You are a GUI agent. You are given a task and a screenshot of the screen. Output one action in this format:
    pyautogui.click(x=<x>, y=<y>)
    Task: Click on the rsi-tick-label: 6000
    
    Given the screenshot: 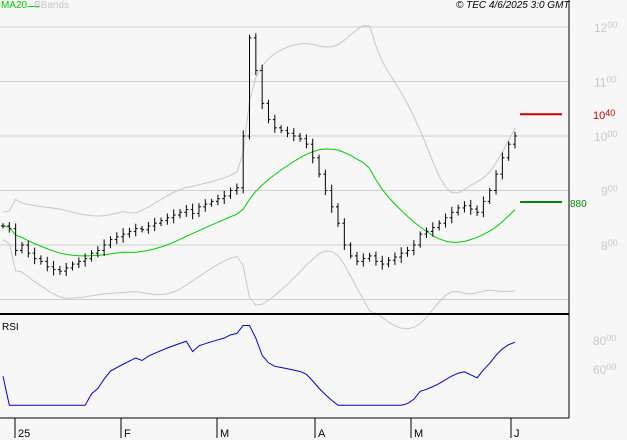 What is the action you would take?
    pyautogui.click(x=604, y=369)
    